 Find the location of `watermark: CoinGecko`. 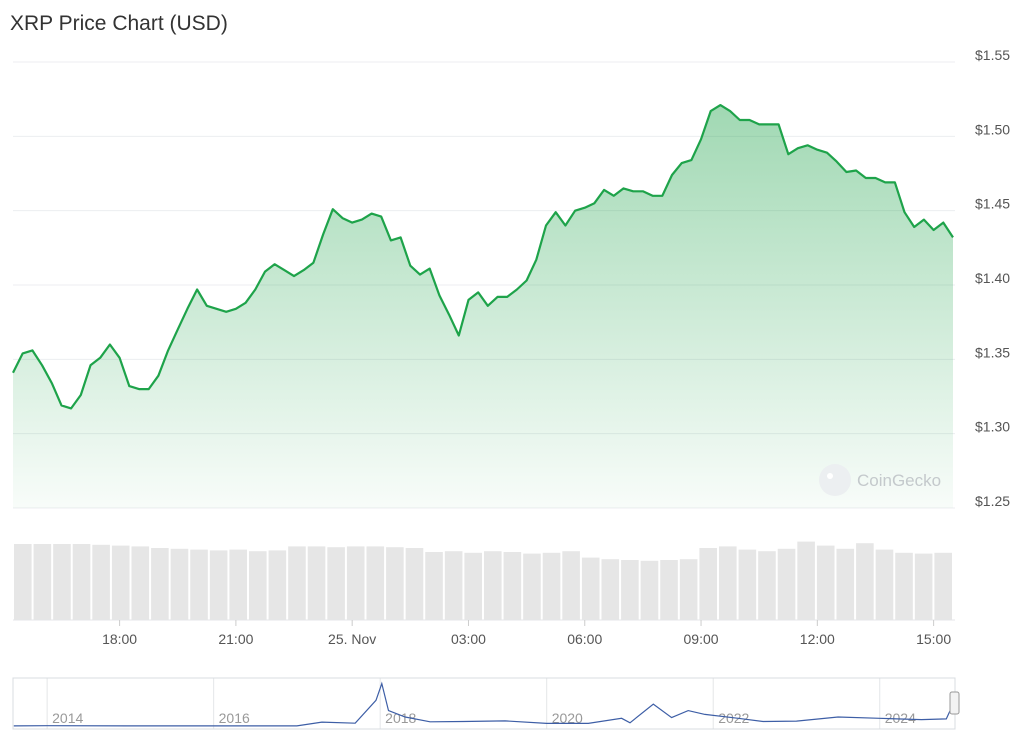

watermark: CoinGecko is located at coordinates (880, 480).